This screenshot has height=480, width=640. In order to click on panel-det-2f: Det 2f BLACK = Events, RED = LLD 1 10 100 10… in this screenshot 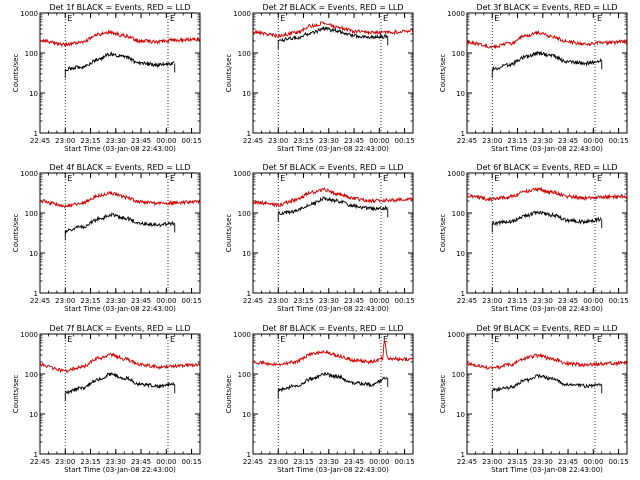, I will do `click(320, 78)`.